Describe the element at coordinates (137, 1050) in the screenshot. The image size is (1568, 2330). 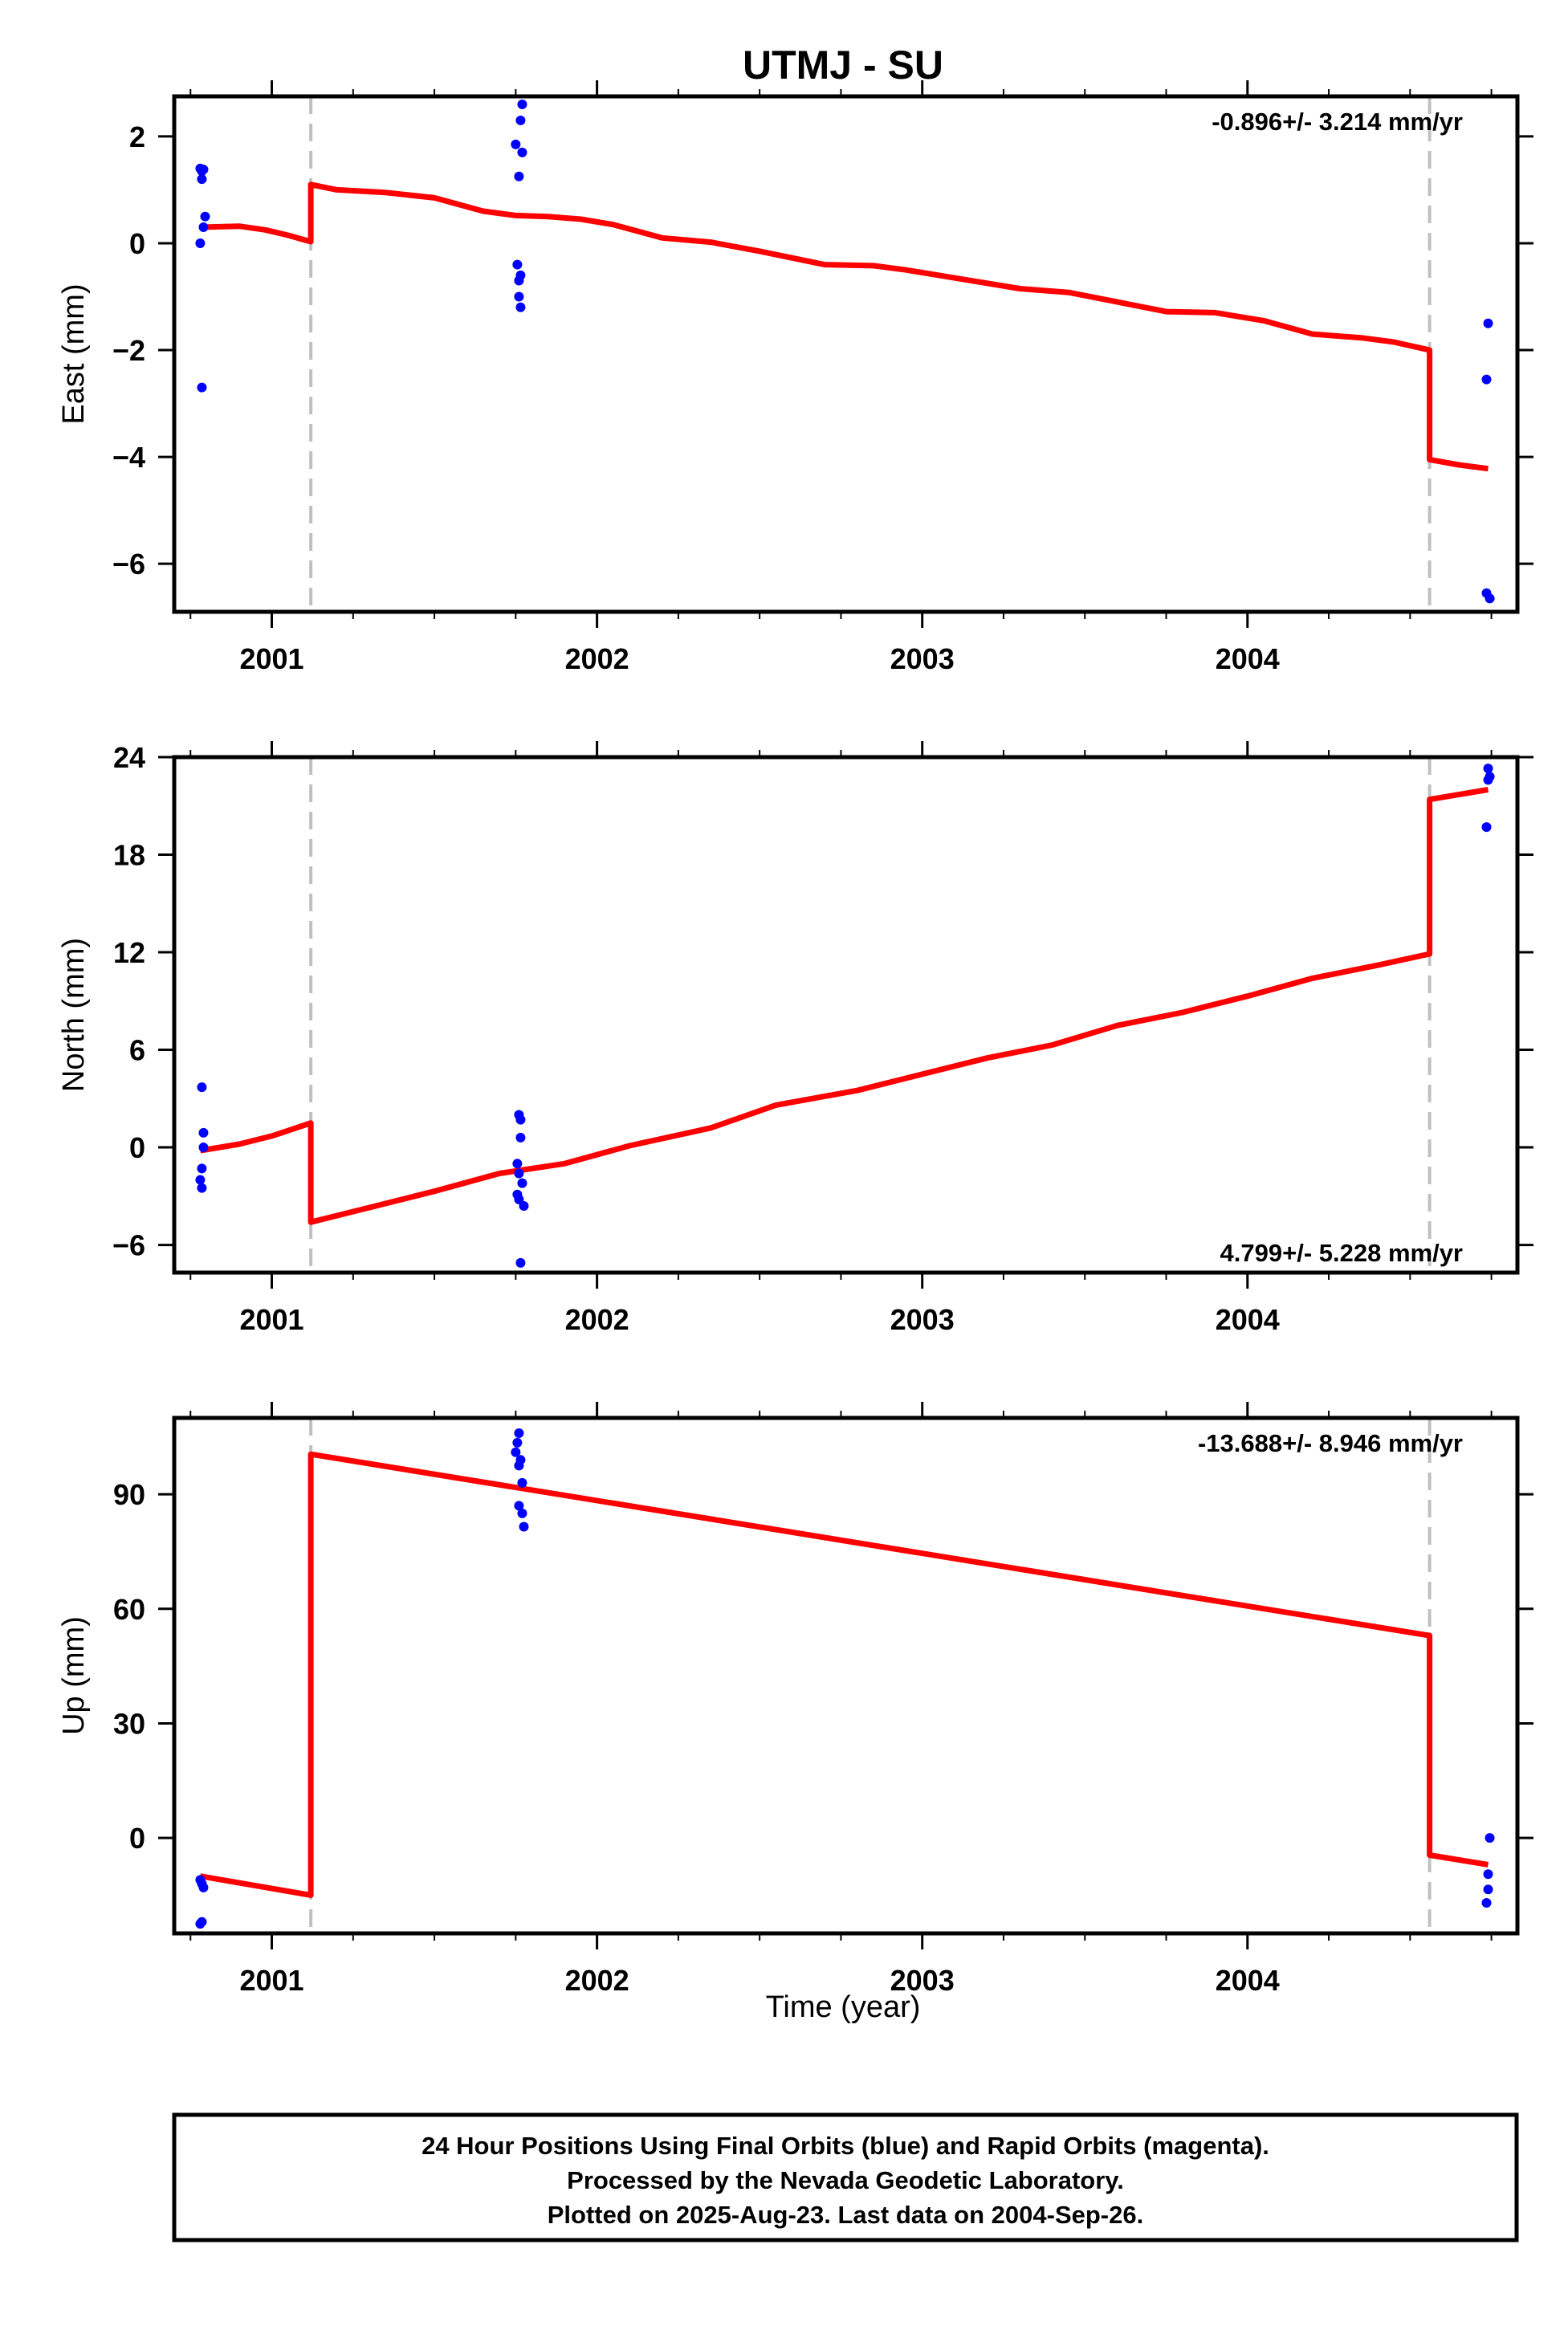
I see `north-y-tick-label-3: 6` at that location.